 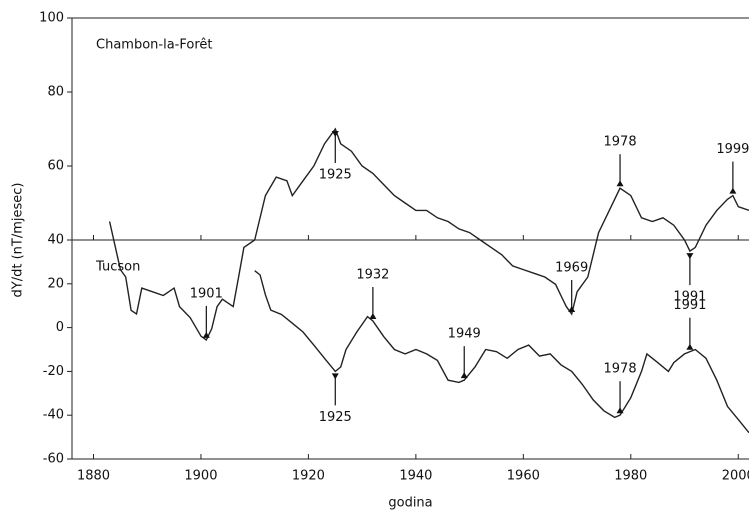 What do you see at coordinates (55, 283) in the screenshot?
I see `y-tick-label: 20` at bounding box center [55, 283].